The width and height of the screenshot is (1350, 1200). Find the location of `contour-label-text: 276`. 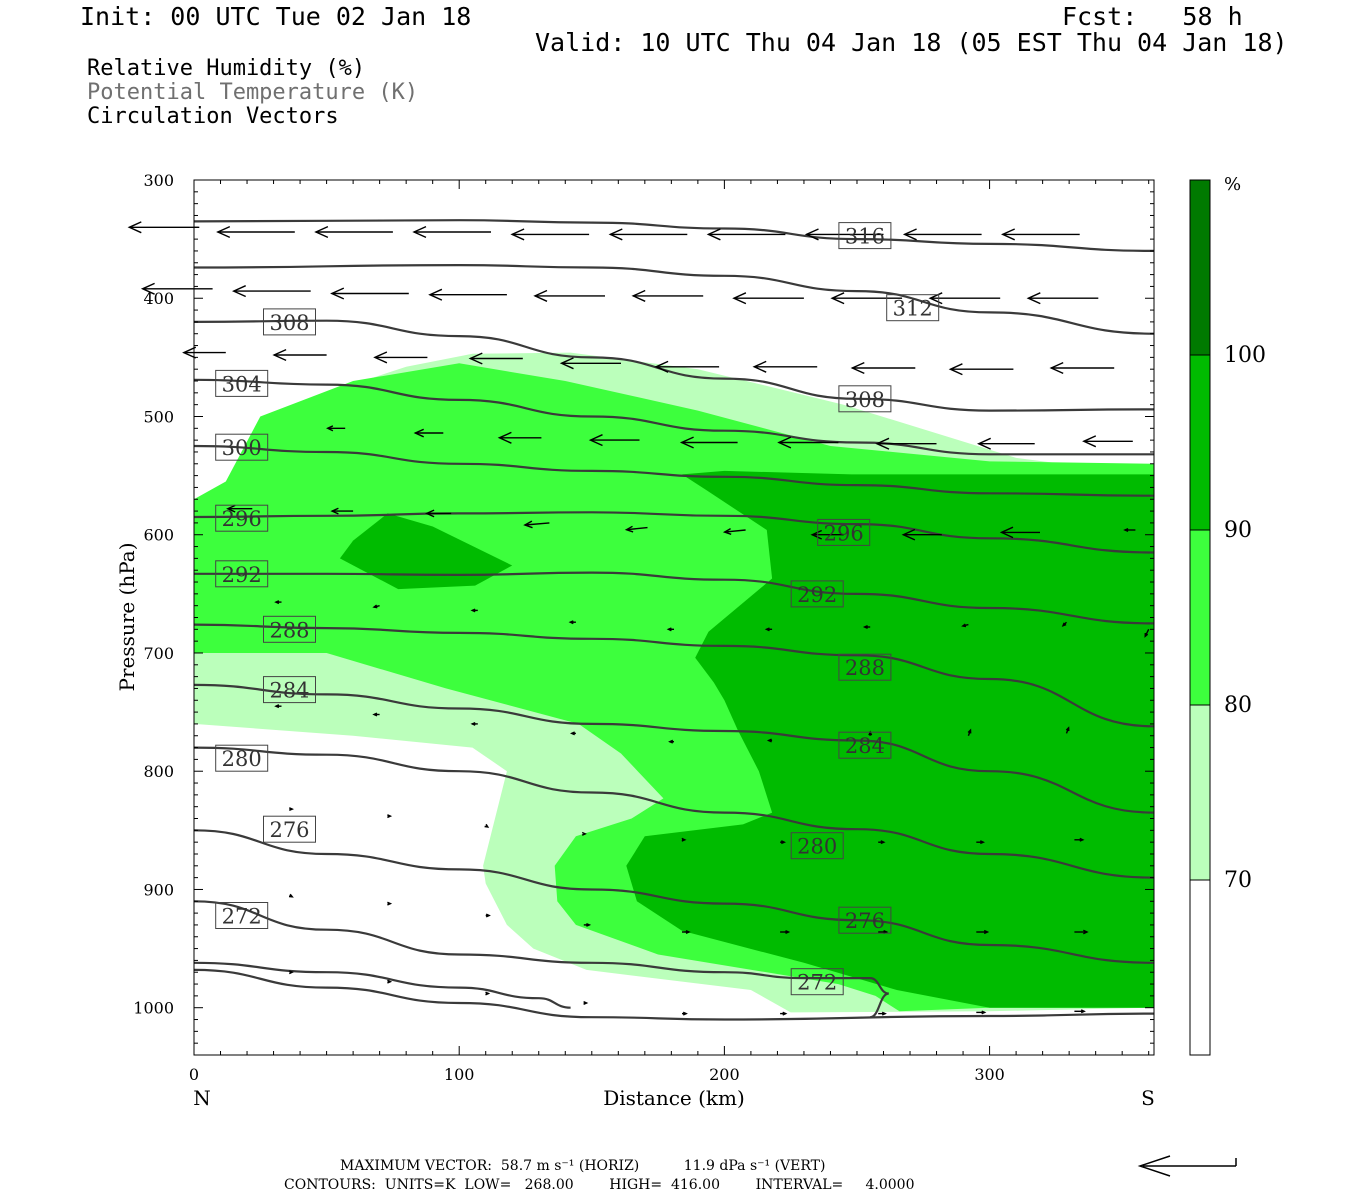

contour-label-text: 276 is located at coordinates (289, 830).